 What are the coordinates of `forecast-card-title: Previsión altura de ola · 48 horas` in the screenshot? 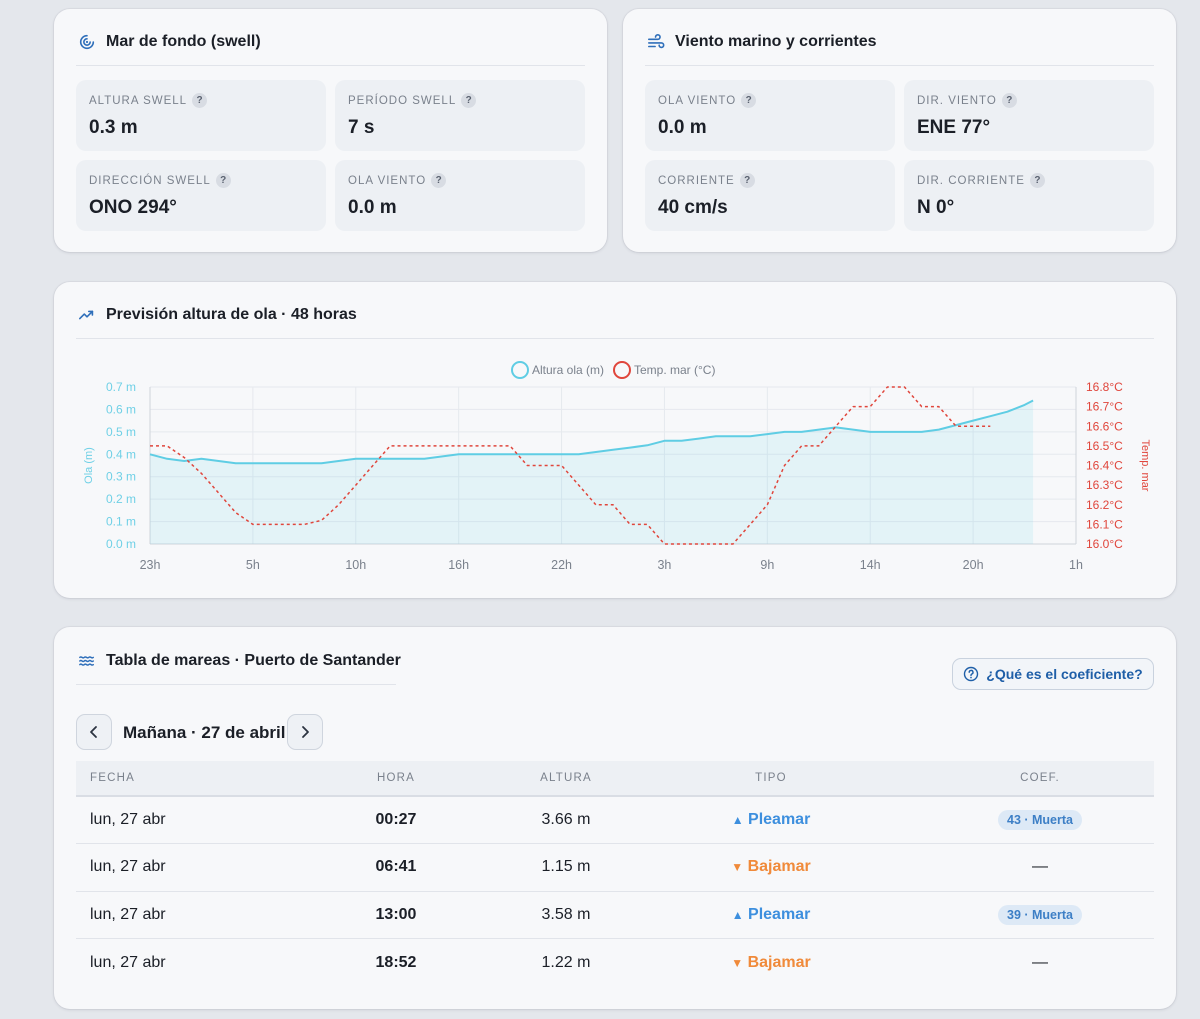 It's located at (217, 315).